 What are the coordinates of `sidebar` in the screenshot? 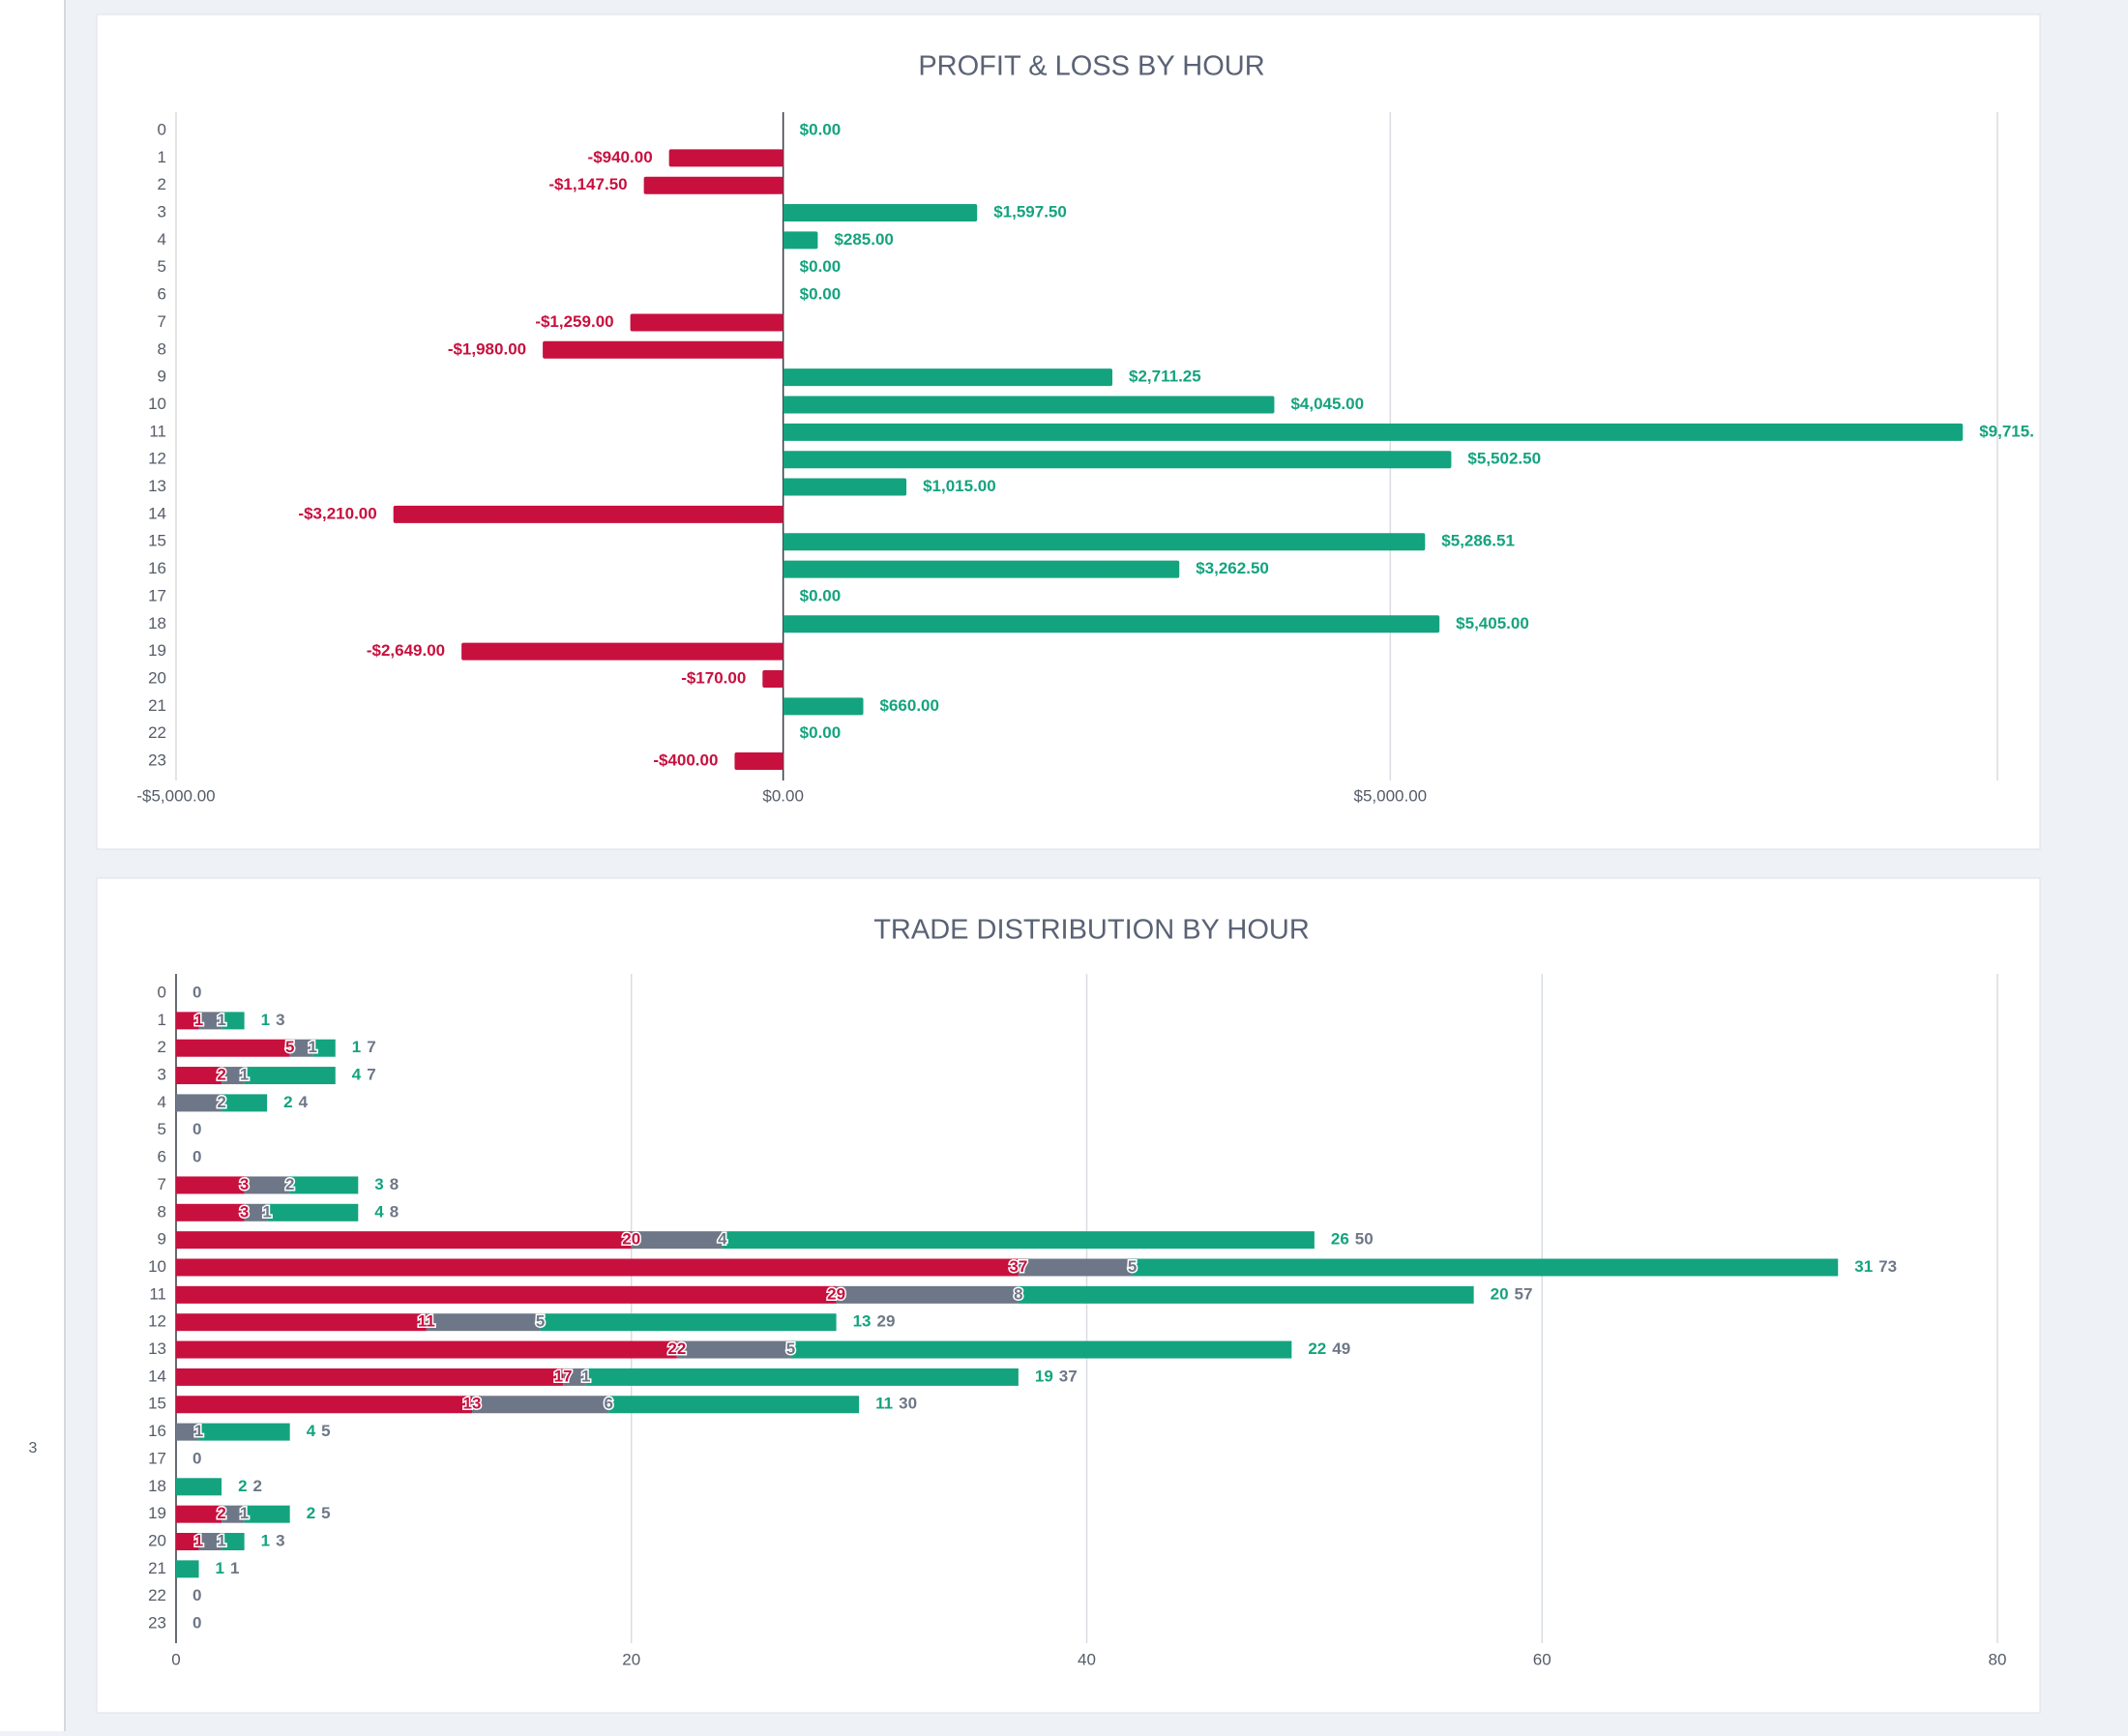 It's located at (32, 865).